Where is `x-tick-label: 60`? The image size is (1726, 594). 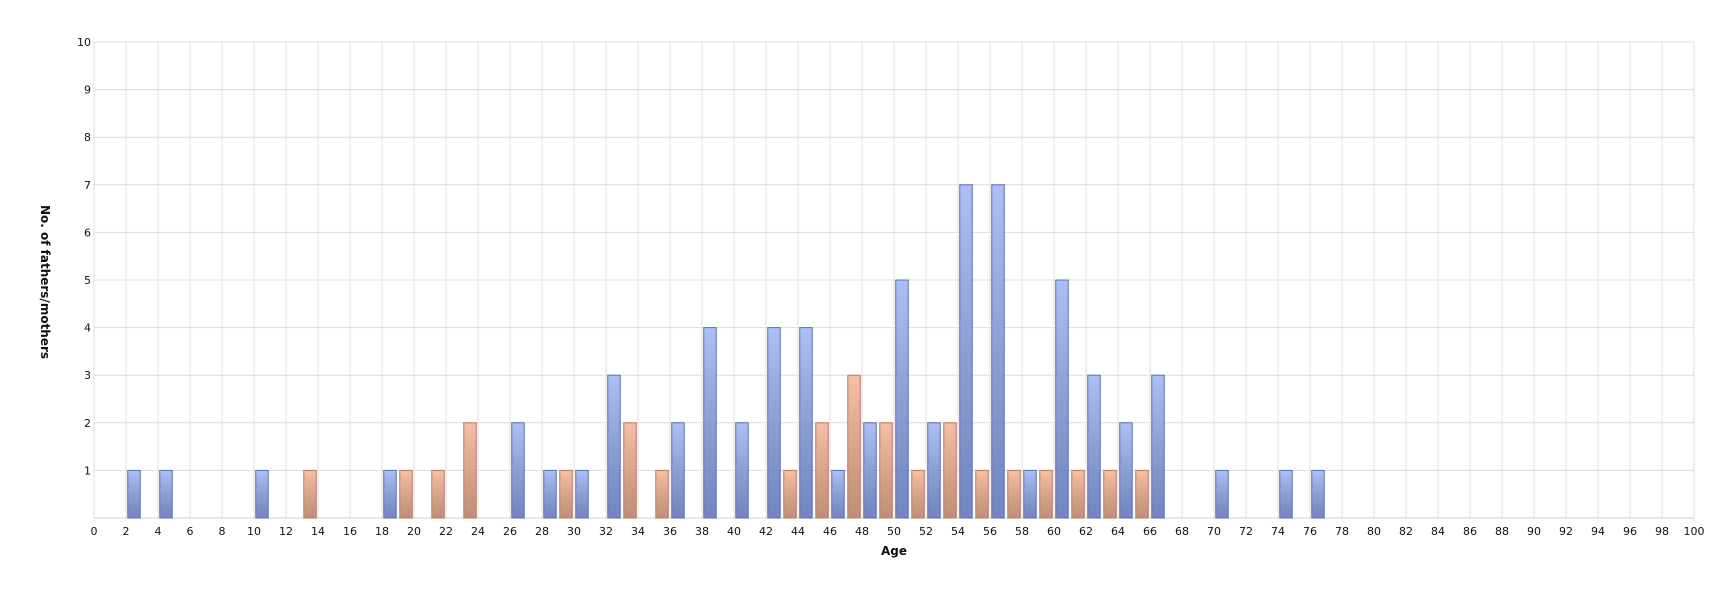 x-tick-label: 60 is located at coordinates (1054, 531).